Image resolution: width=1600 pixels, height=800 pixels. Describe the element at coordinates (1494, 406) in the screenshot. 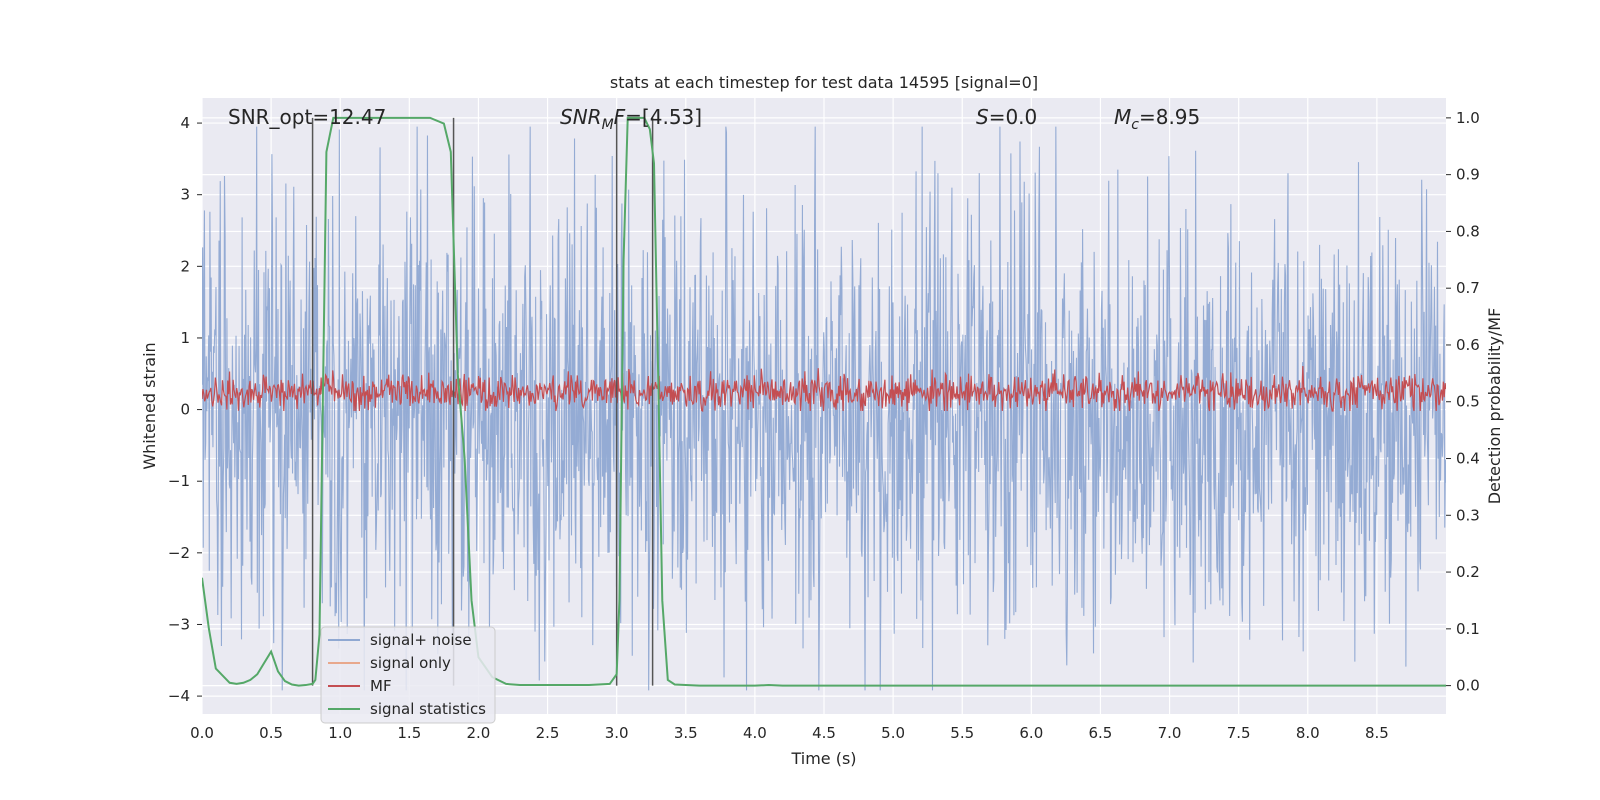

I see `y2-axis-label: Detection probability/MF` at that location.